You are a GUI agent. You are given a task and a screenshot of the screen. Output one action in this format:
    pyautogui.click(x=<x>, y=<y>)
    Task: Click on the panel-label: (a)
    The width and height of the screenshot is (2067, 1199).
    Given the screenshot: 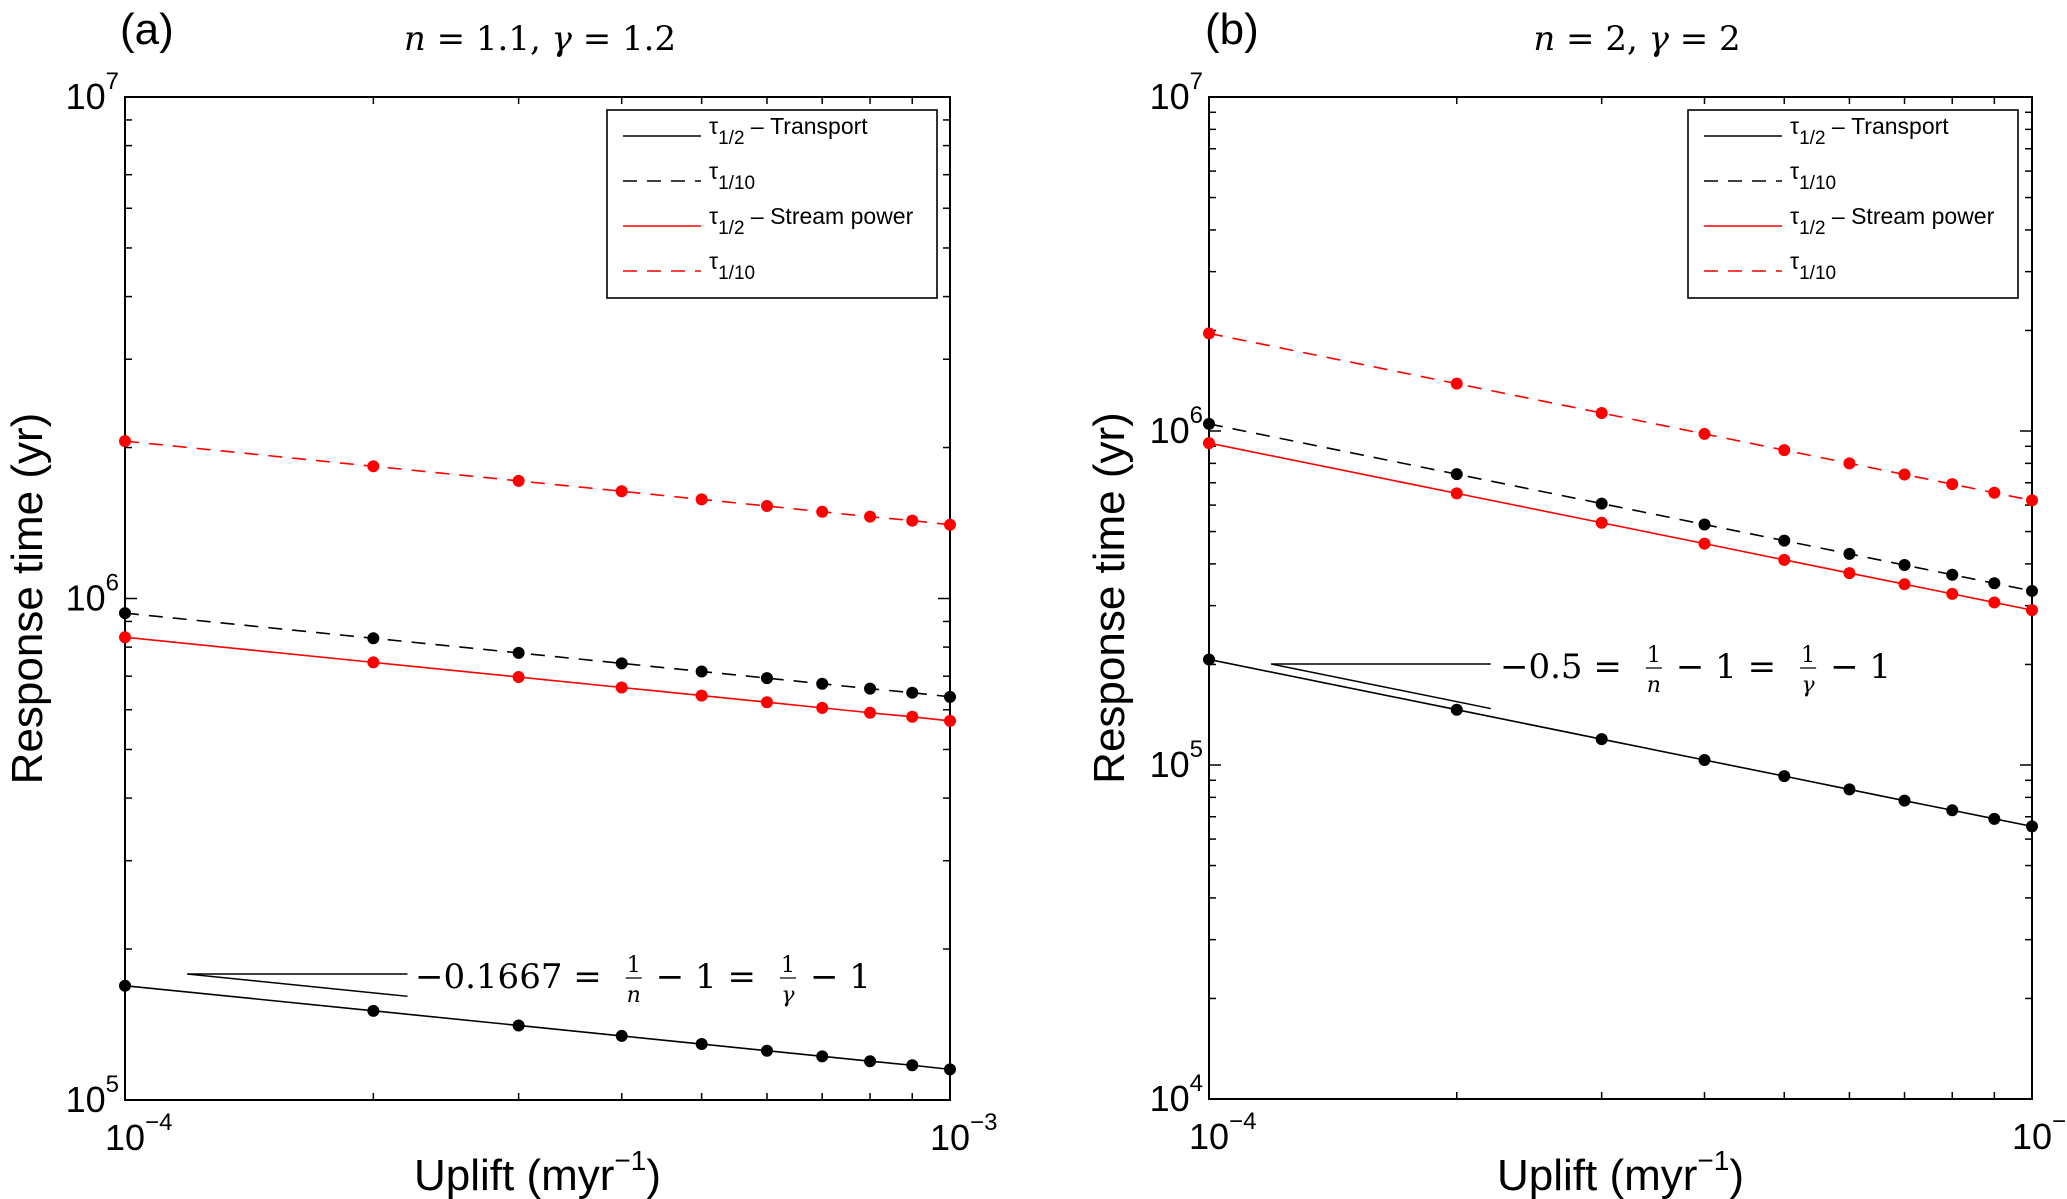 What is the action you would take?
    pyautogui.click(x=147, y=29)
    